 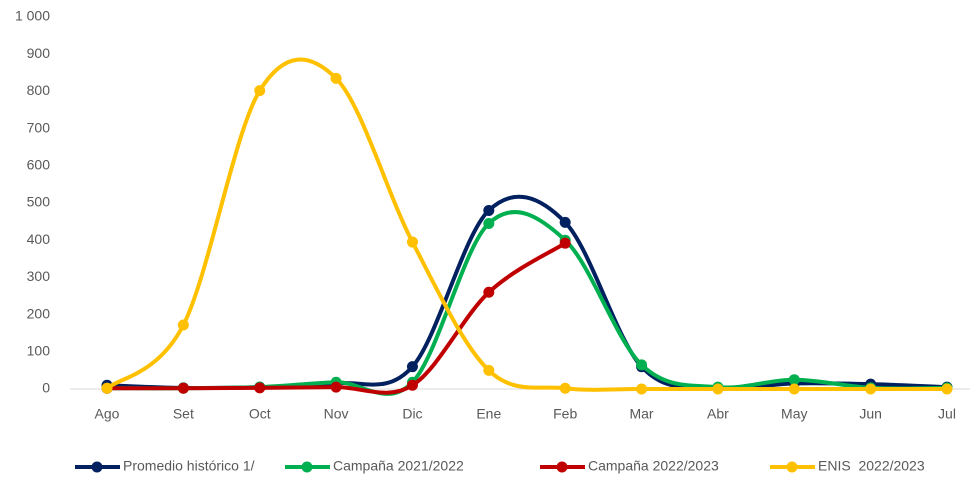 I want to click on x-tick-label: Oct, so click(x=260, y=414).